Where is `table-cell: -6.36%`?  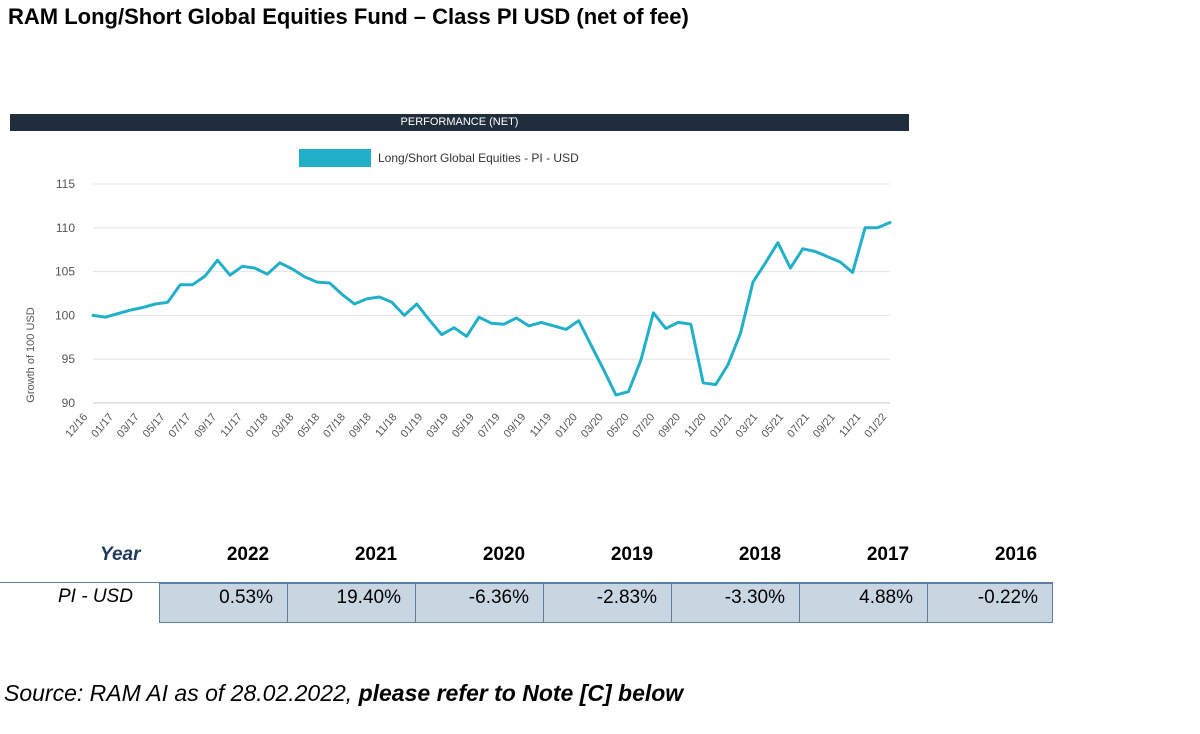
table-cell: -6.36% is located at coordinates (479, 603).